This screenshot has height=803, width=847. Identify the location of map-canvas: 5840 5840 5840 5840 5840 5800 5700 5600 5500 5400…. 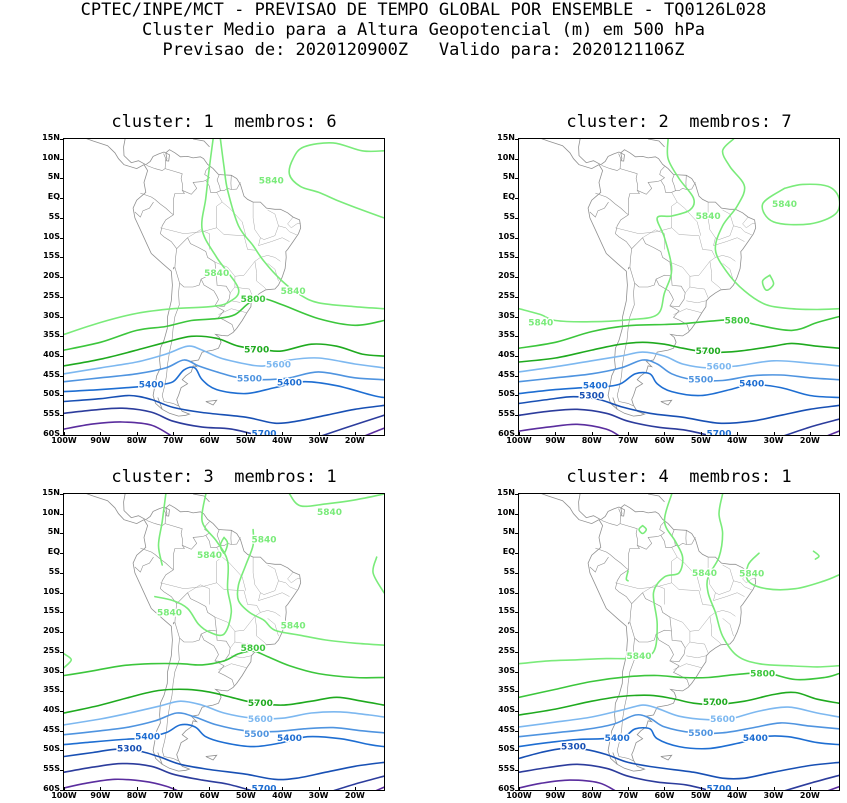
(224, 642).